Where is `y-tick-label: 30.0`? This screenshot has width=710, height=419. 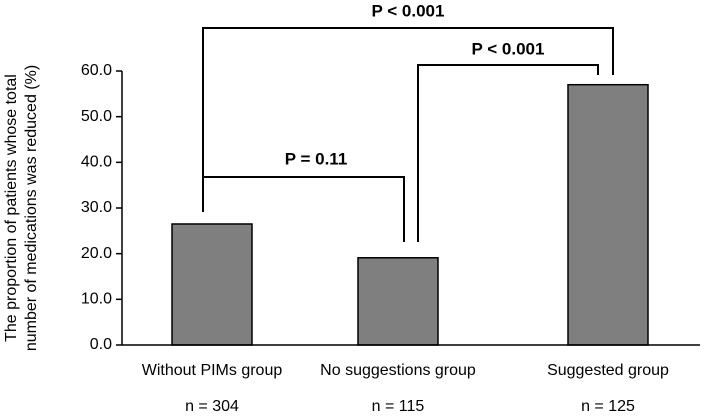
y-tick-label: 30.0 is located at coordinates (96, 207).